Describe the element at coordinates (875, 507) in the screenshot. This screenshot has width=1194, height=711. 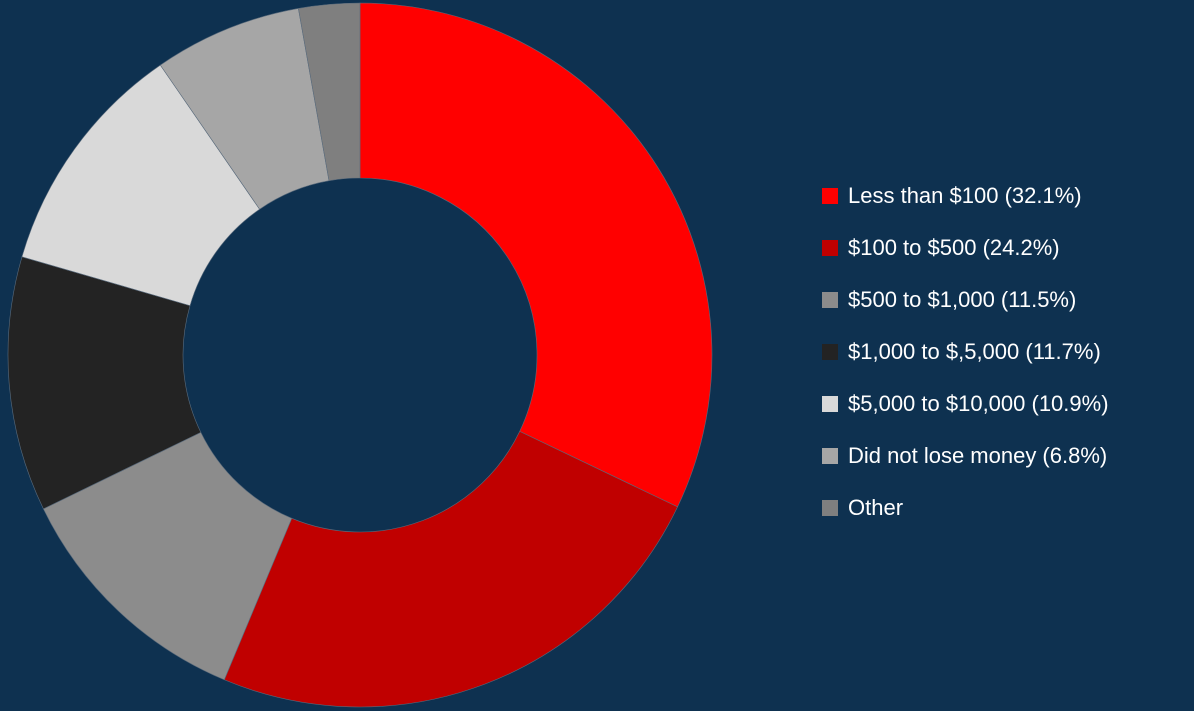
I see `legend-label: Other` at that location.